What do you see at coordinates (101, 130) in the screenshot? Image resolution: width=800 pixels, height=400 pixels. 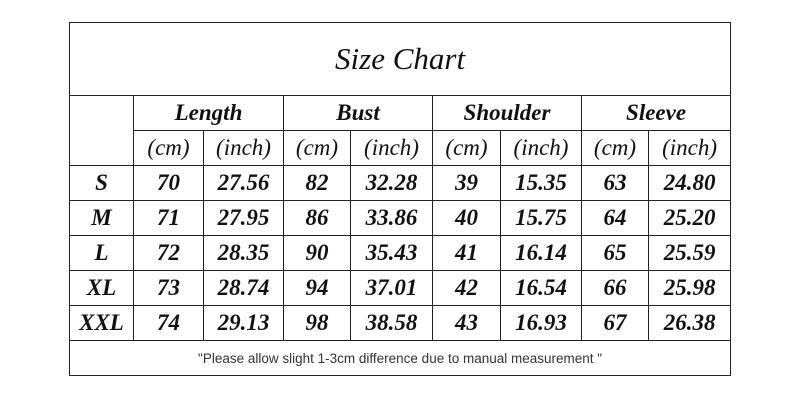 I see `corner-cell` at bounding box center [101, 130].